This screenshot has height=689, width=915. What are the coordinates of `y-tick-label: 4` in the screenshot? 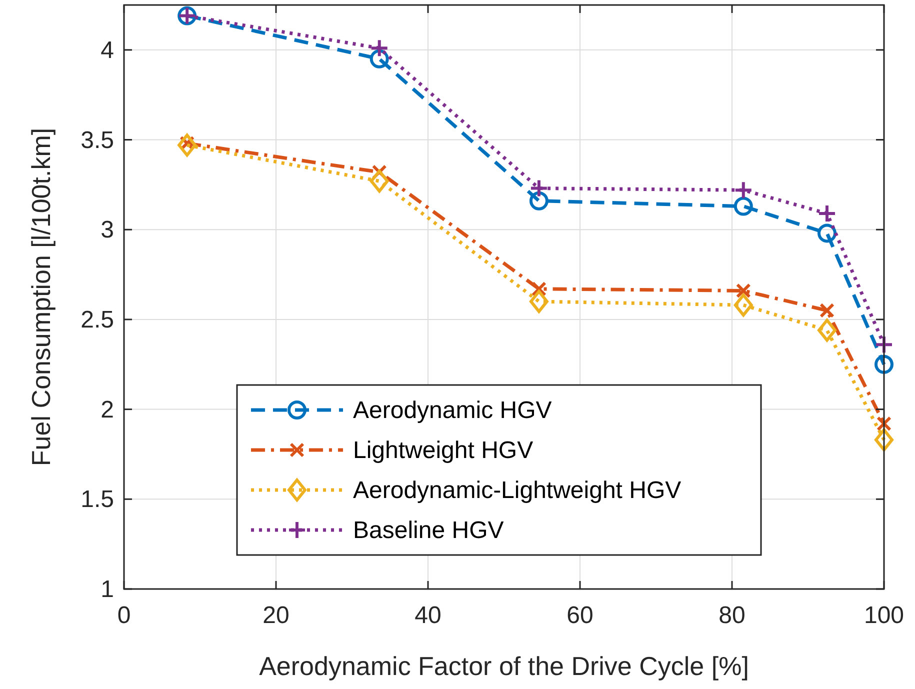 It's located at (107, 50).